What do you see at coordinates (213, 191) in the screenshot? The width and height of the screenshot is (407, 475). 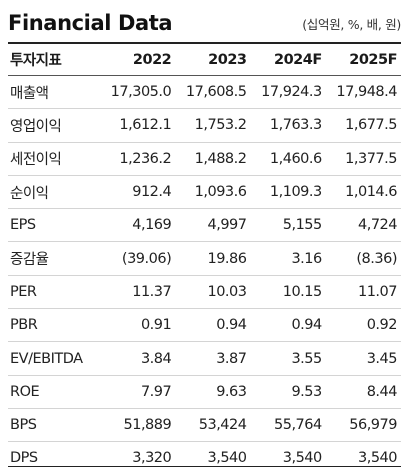 I see `table-cell: 1,093.6` at bounding box center [213, 191].